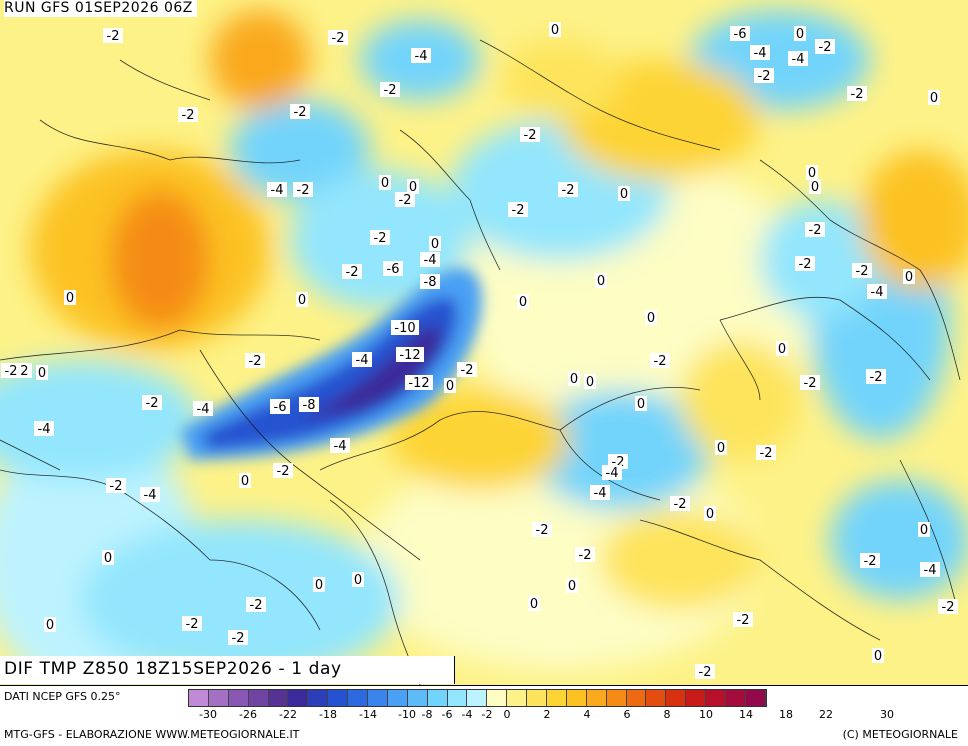 This screenshot has width=968, height=746. Describe the element at coordinates (887, 714) in the screenshot. I see `legend-tick-label: 30` at that location.